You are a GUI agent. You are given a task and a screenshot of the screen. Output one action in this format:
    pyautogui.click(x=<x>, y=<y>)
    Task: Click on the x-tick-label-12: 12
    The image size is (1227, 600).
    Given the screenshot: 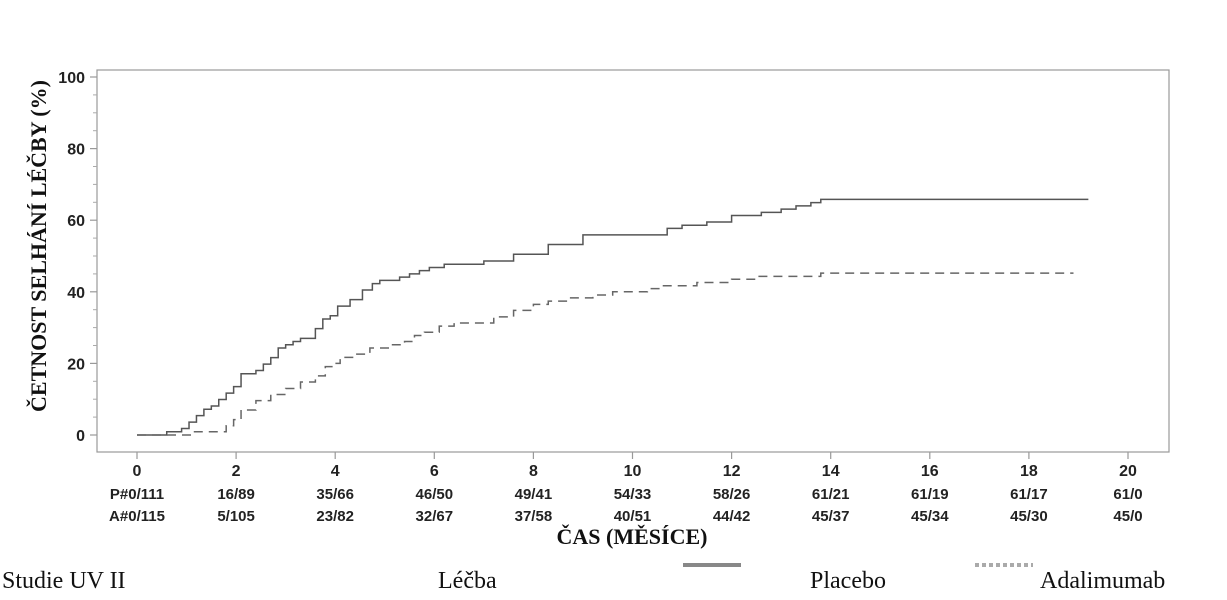 What is the action you would take?
    pyautogui.click(x=732, y=471)
    